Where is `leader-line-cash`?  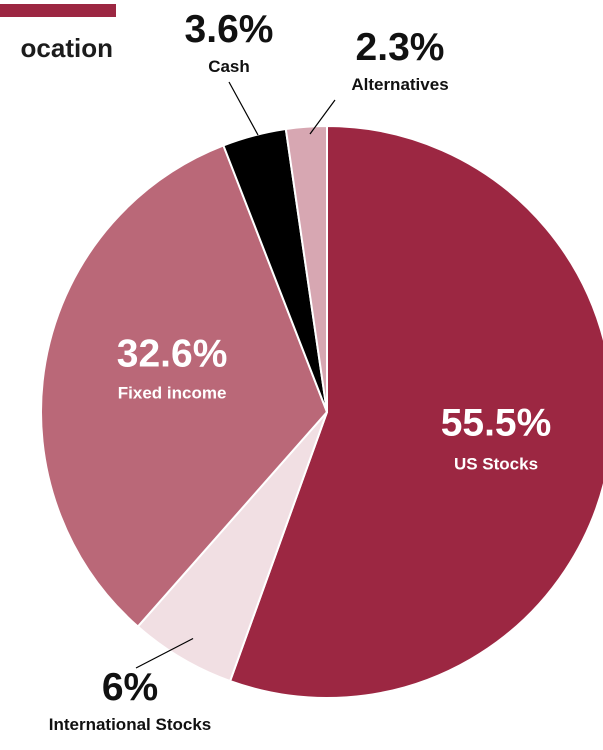 leader-line-cash is located at coordinates (243, 108).